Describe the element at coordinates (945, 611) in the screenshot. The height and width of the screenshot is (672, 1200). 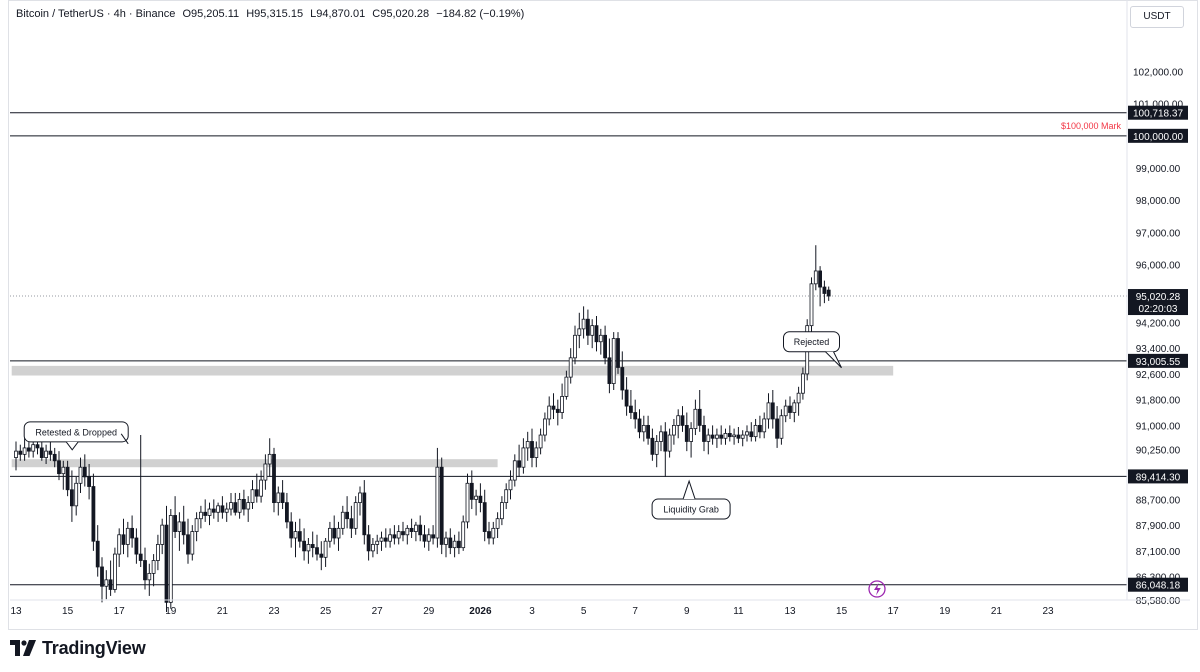
I see `time-tick-label: 19` at that location.